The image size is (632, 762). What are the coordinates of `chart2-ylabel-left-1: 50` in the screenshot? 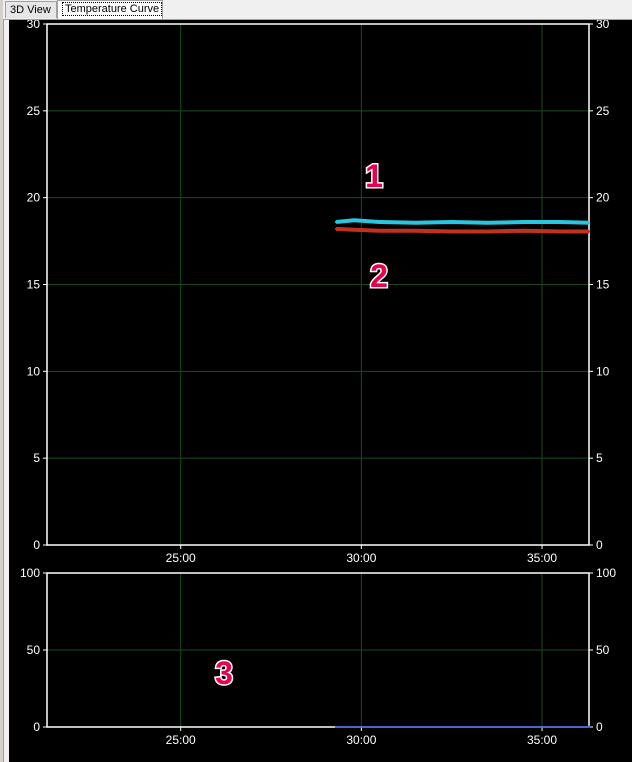 It's located at (34, 650).